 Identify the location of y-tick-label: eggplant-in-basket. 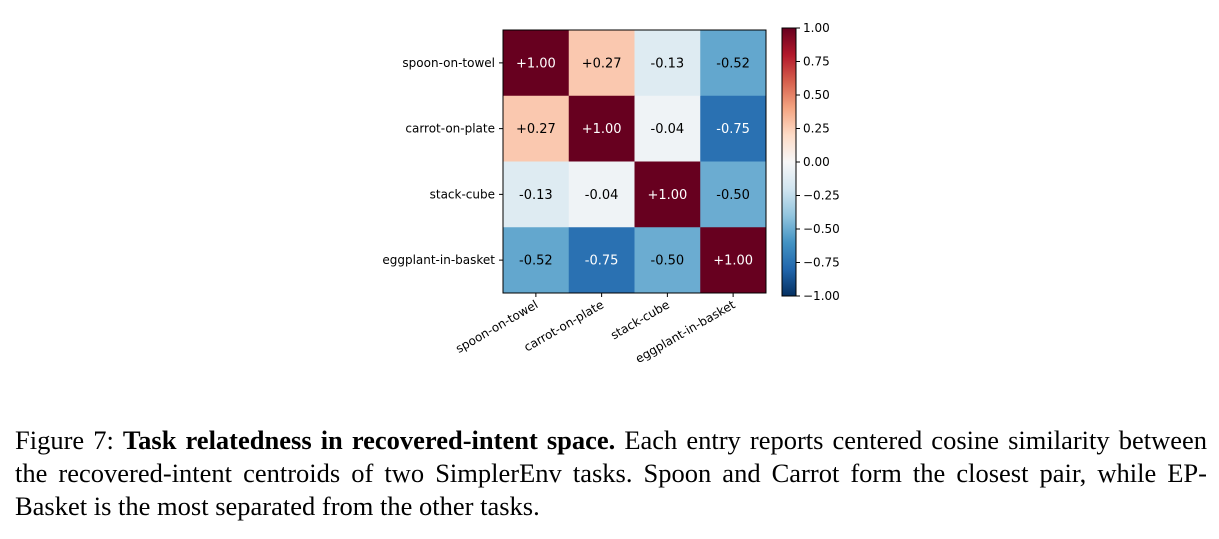
(438, 260).